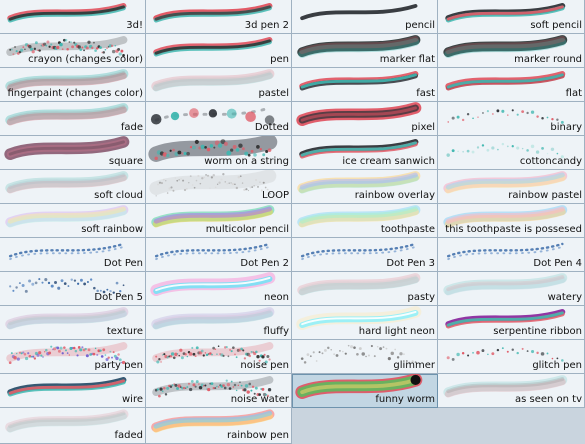 The height and width of the screenshot is (444, 585). What do you see at coordinates (537, 332) in the screenshot?
I see `brush-label: serpentine ribbon` at bounding box center [537, 332].